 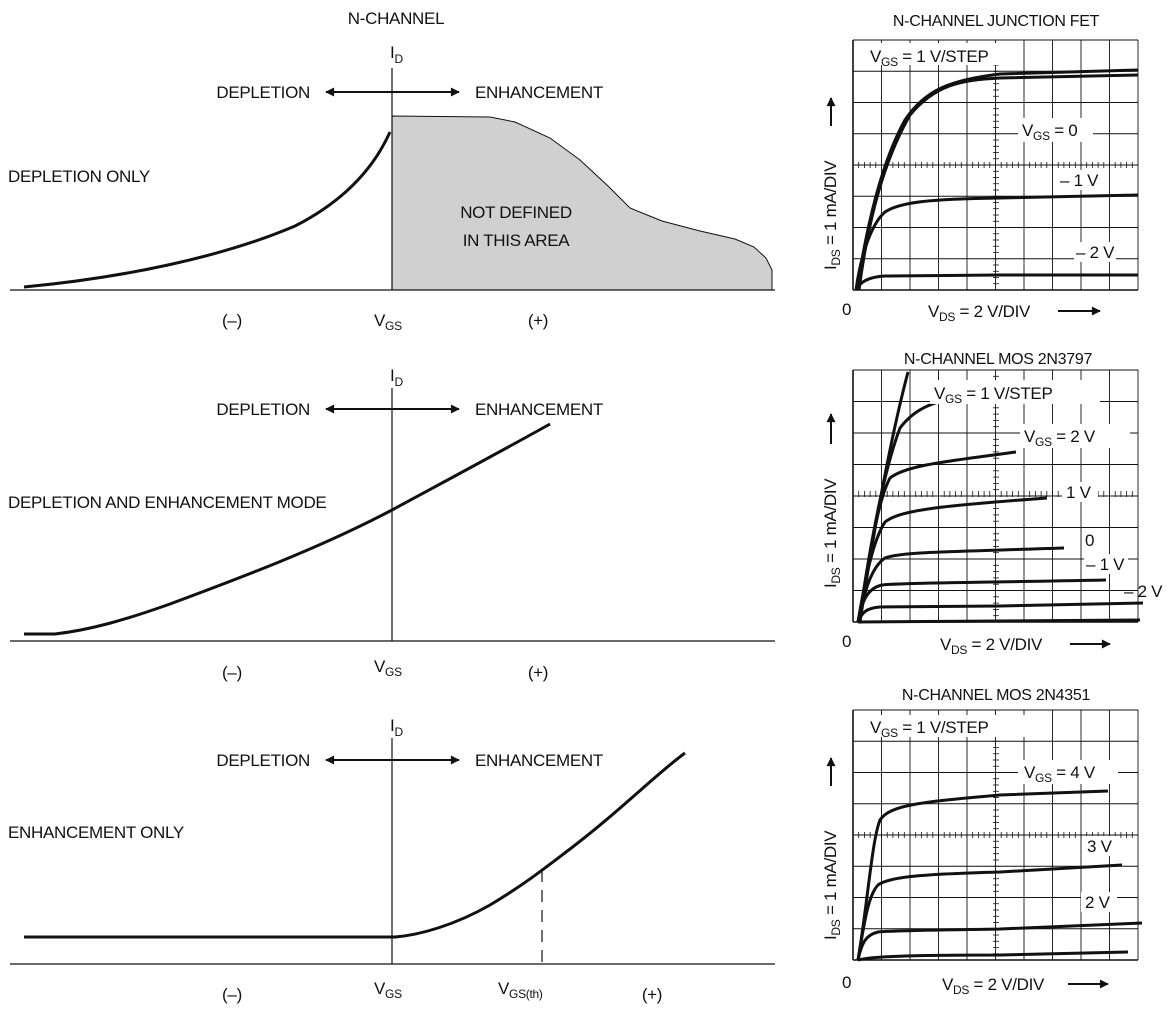 What do you see at coordinates (517, 240) in the screenshot?
I see `undefined-note-line2: IN THIS AREA` at bounding box center [517, 240].